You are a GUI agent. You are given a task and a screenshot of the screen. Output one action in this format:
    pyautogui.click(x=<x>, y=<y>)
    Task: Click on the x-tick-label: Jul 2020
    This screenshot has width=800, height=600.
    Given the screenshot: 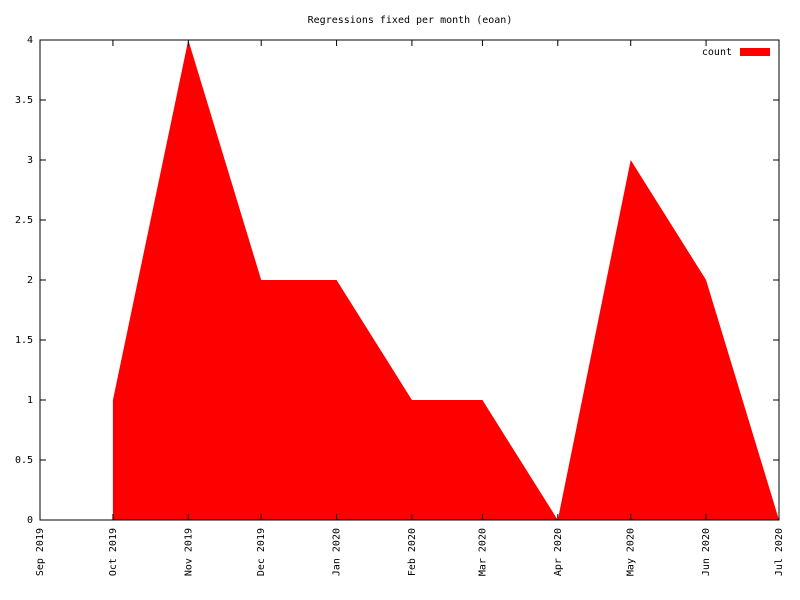 What is the action you would take?
    pyautogui.click(x=779, y=552)
    